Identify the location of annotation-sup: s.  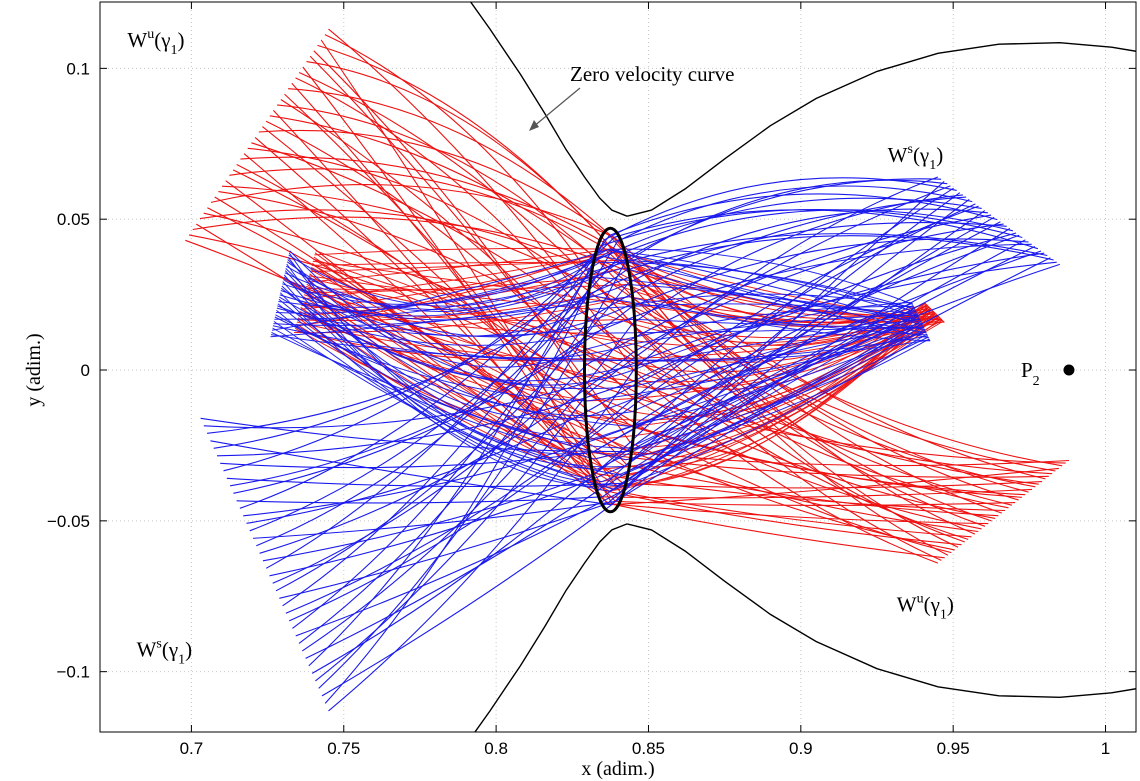
(158, 644).